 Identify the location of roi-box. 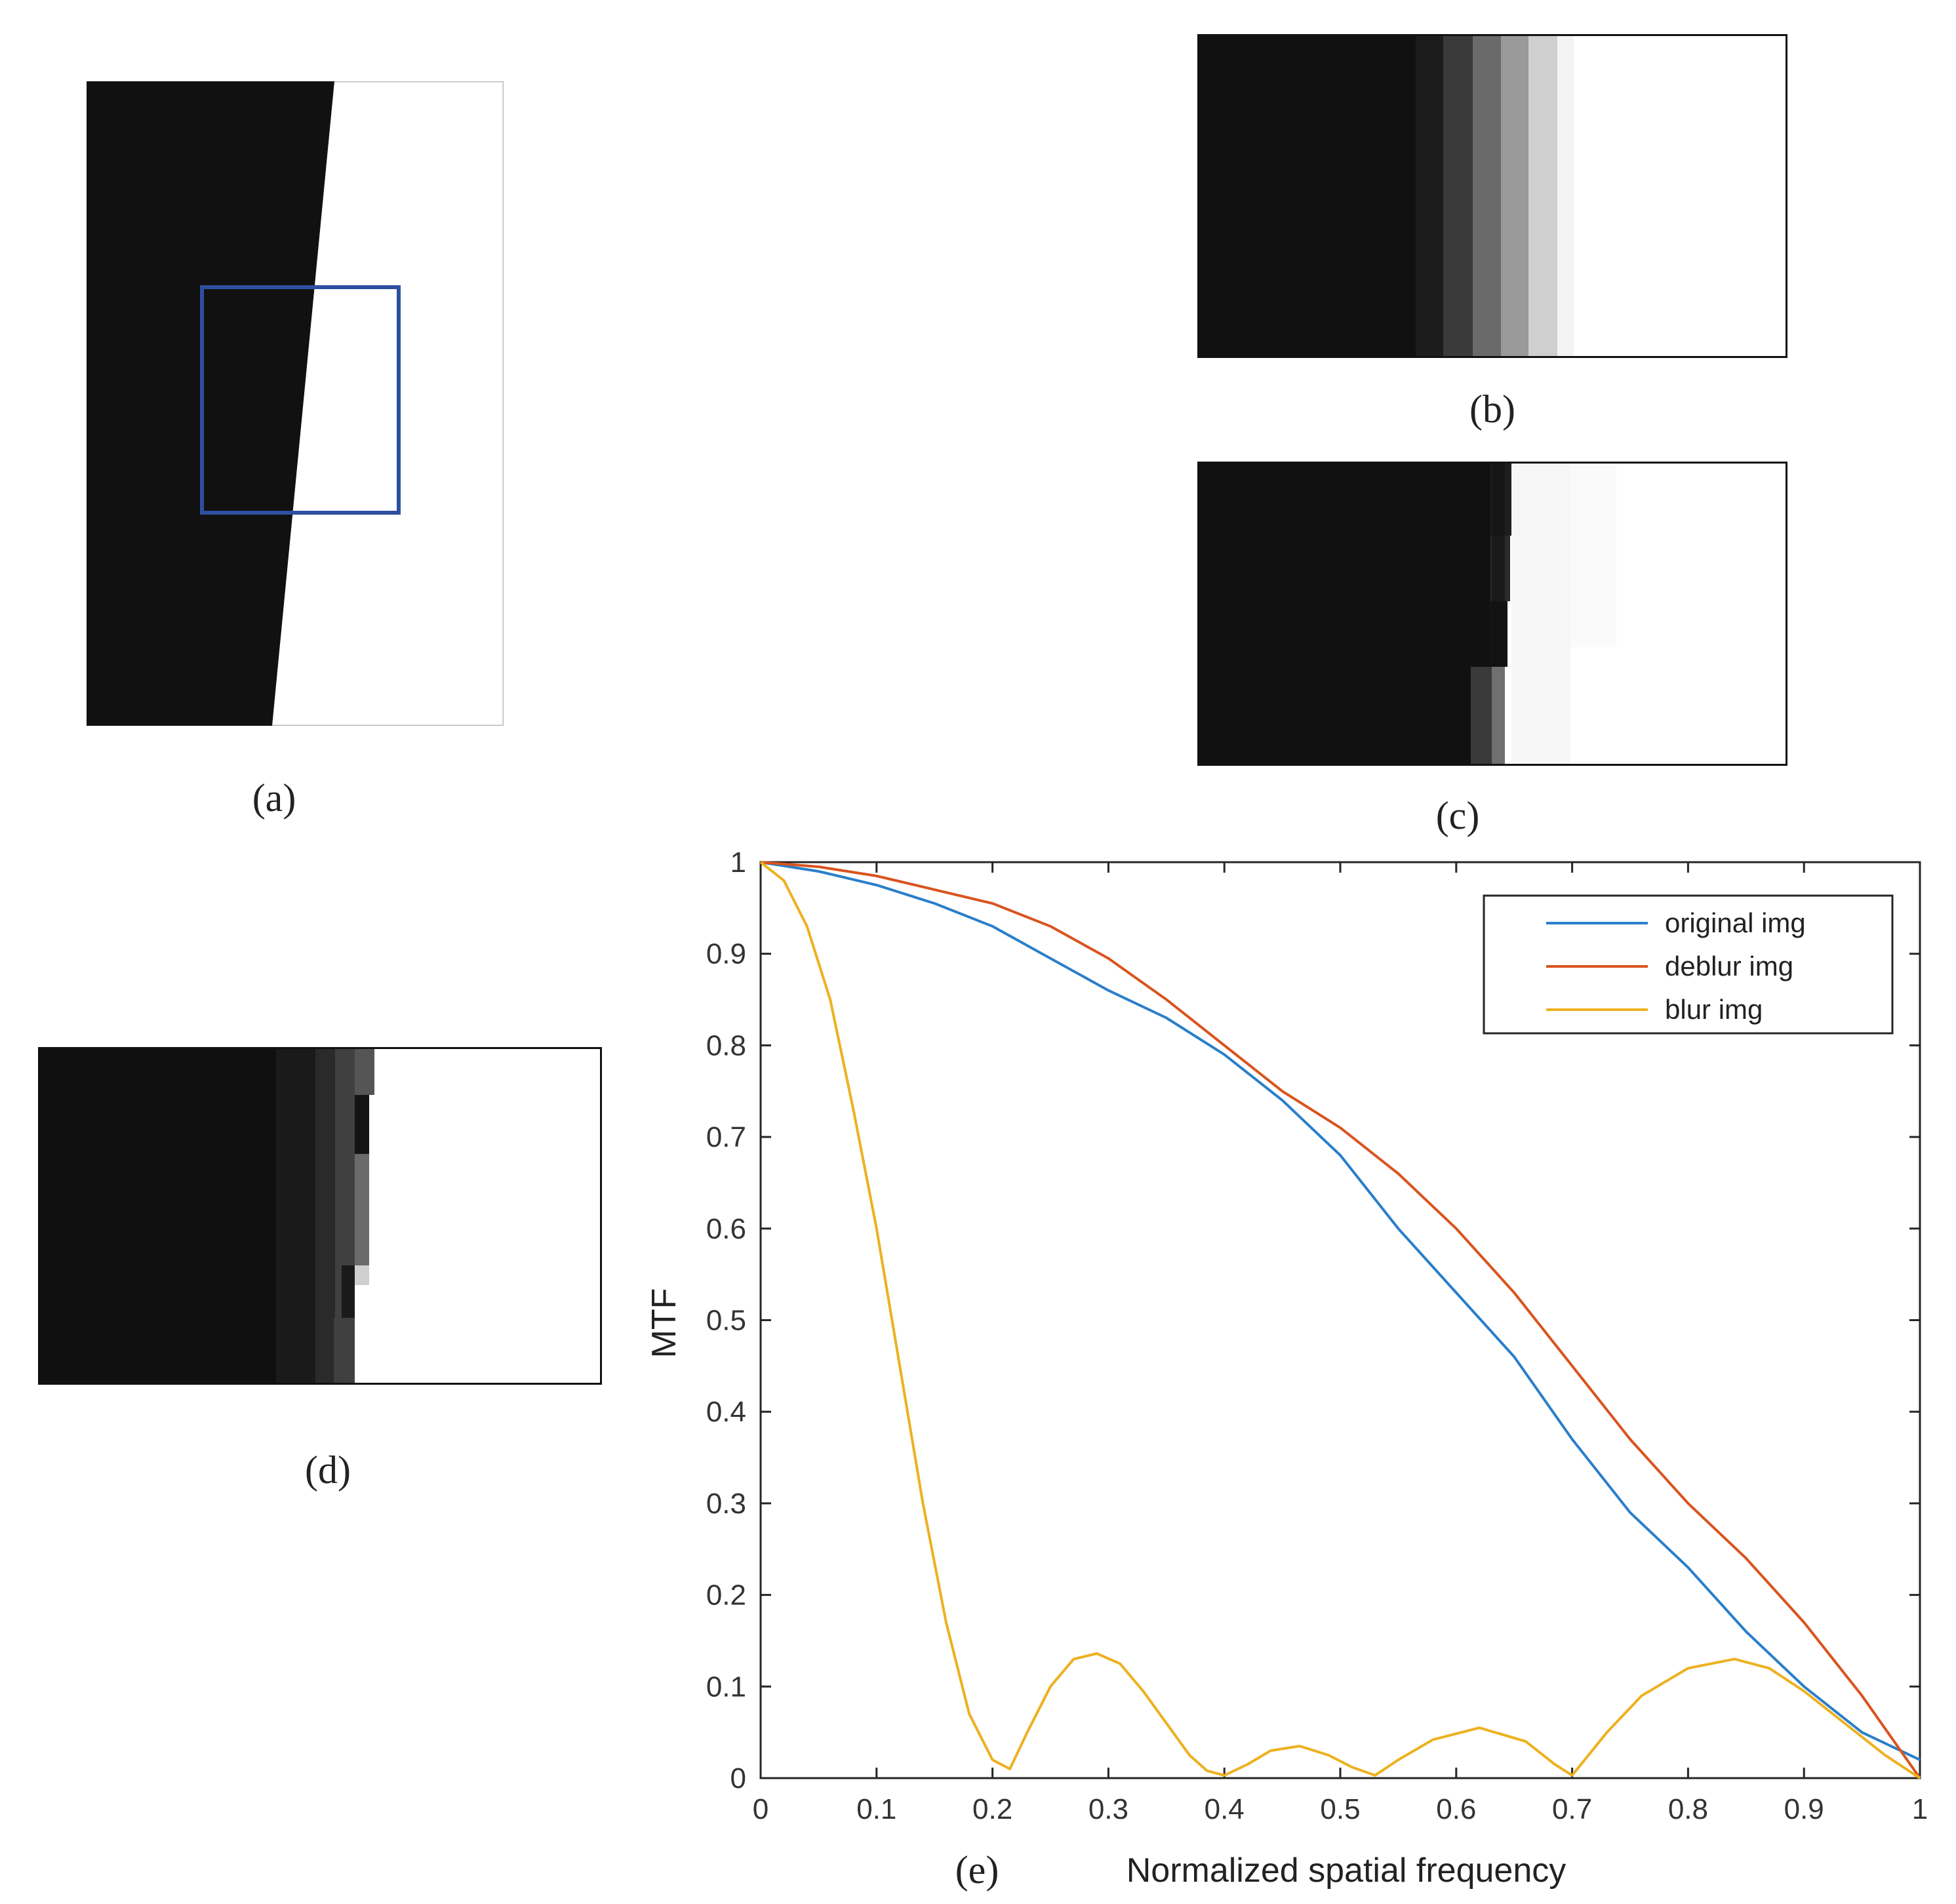
(301, 400).